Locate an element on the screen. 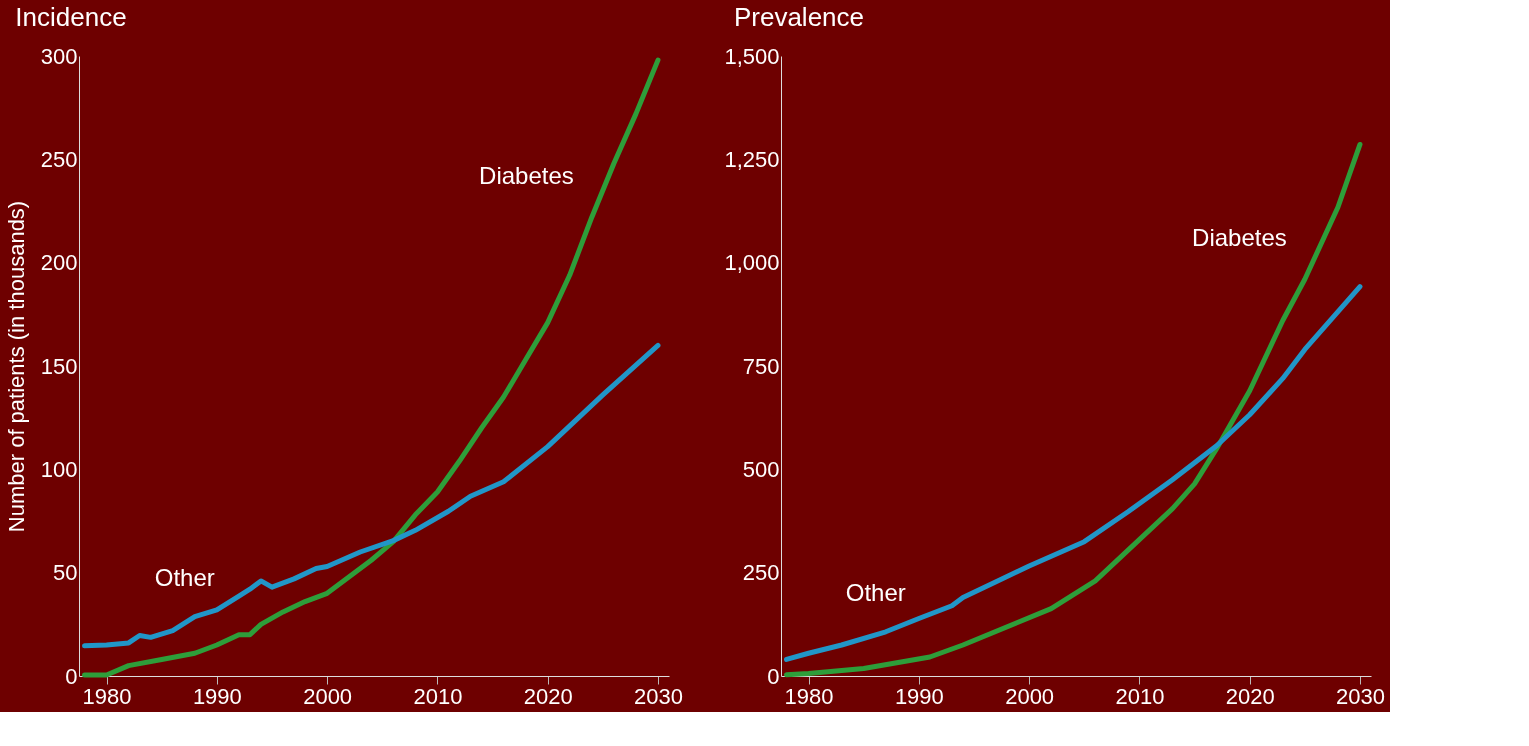  y-tick-label: 750 is located at coordinates (761, 366).